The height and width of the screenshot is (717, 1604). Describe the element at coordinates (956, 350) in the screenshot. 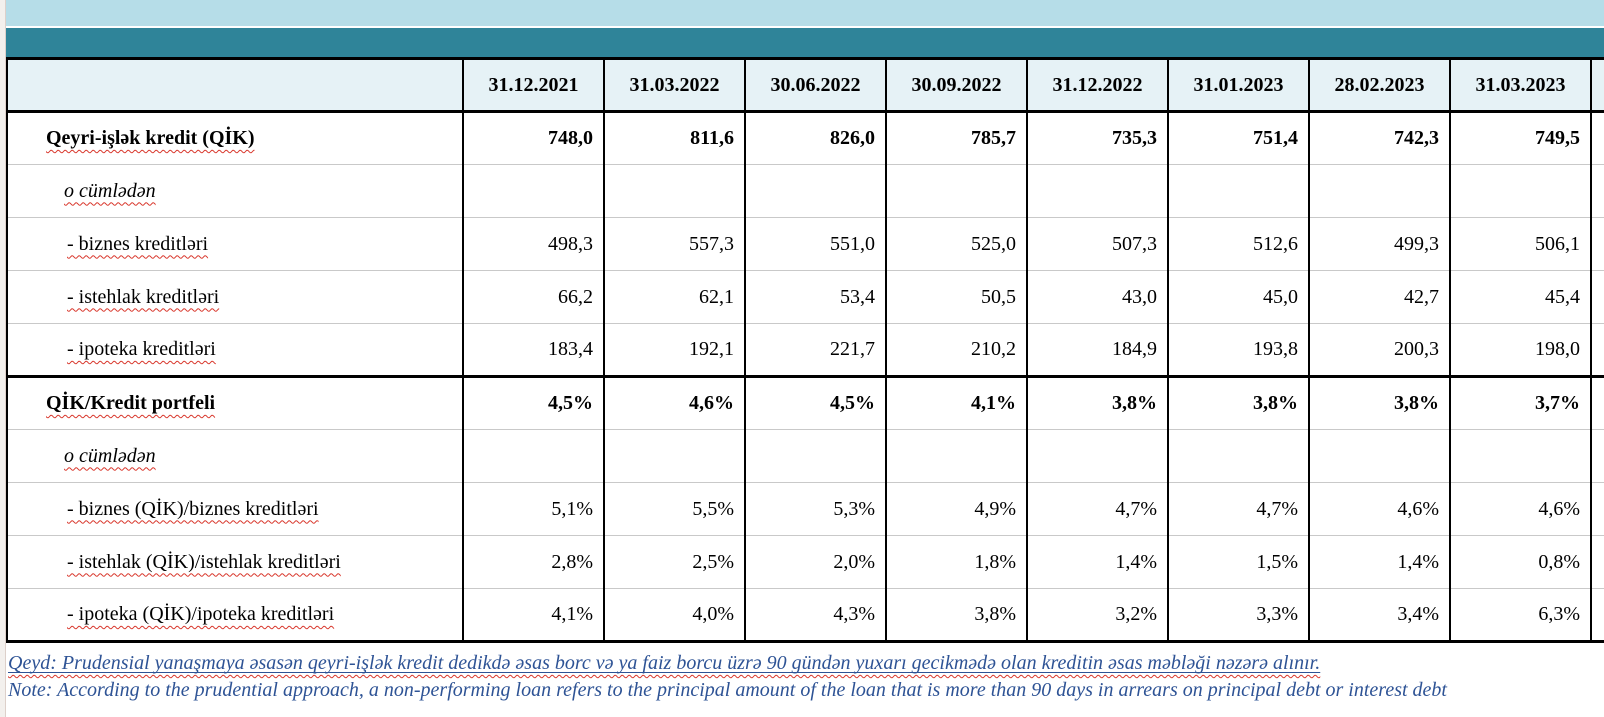

I see `value-cell: 210,2` at that location.